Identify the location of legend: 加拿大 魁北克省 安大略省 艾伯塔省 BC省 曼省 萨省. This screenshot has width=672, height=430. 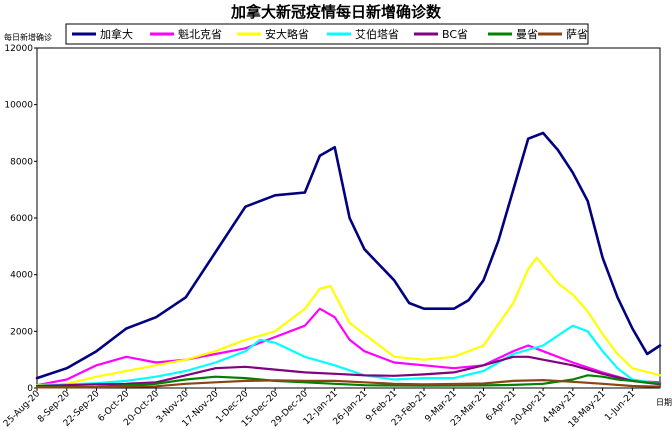
(327, 34).